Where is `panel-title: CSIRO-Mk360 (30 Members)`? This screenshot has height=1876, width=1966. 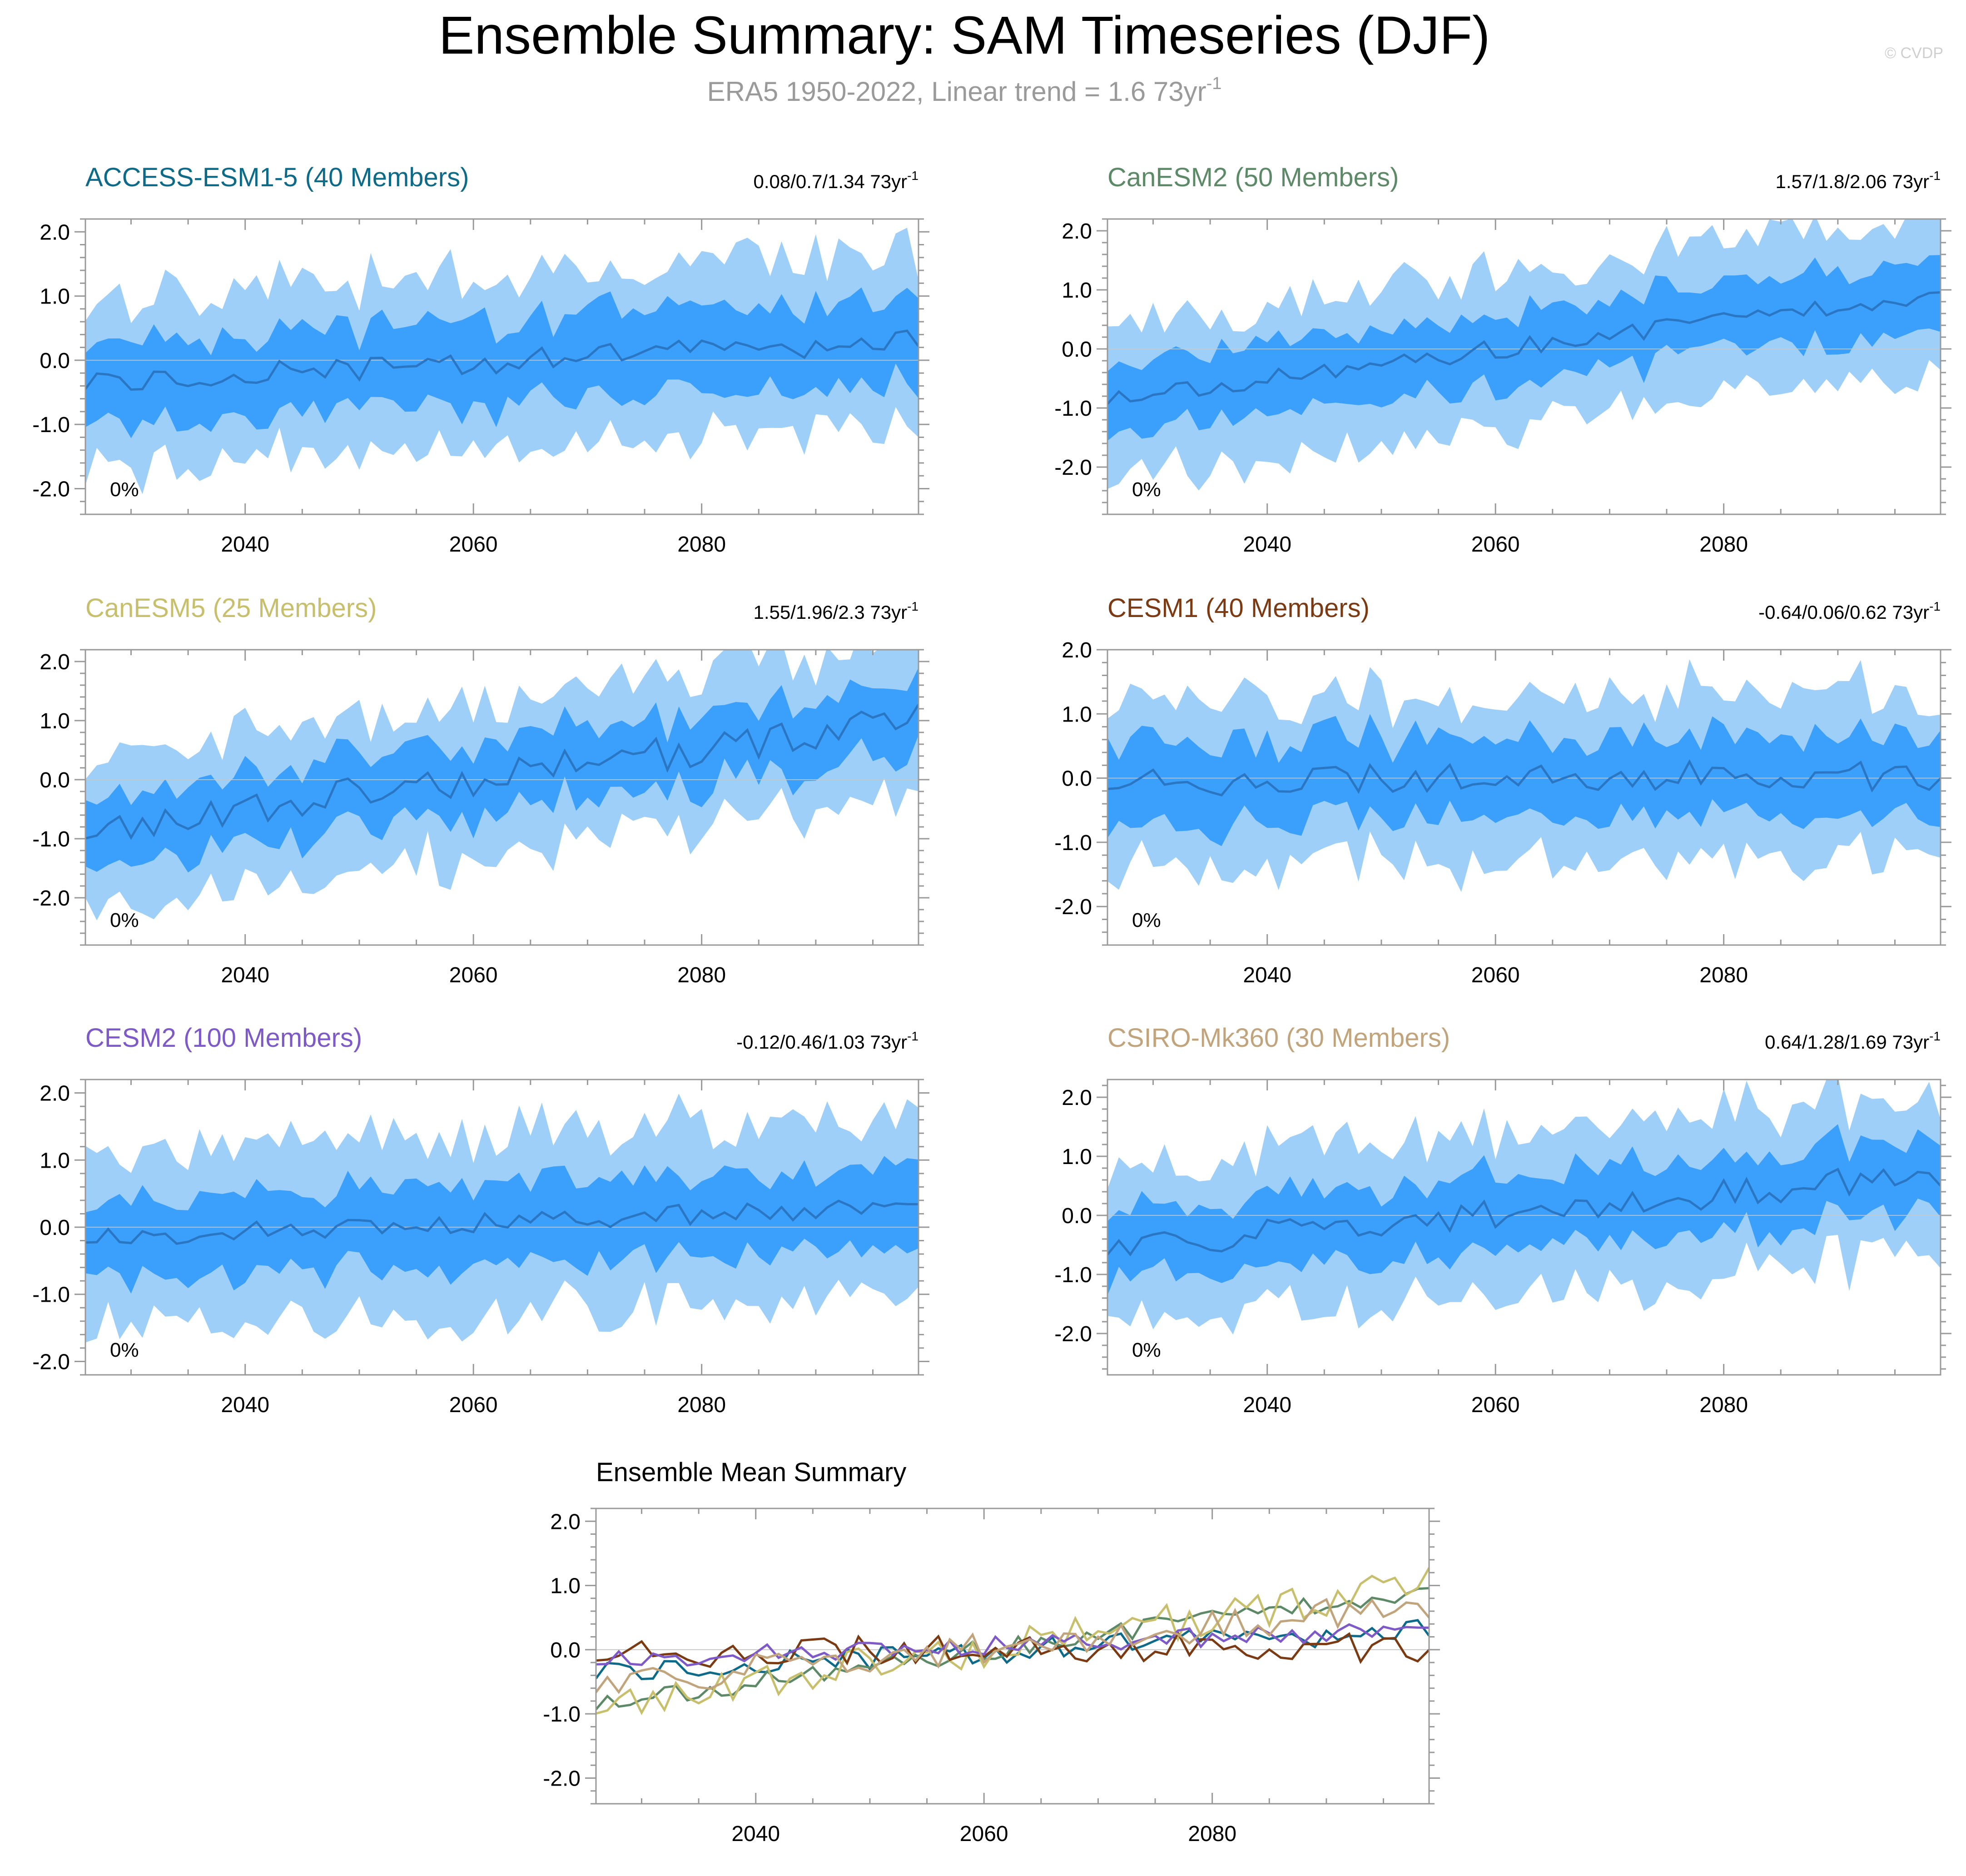 panel-title: CSIRO-Mk360 (30 Members) is located at coordinates (1278, 1038).